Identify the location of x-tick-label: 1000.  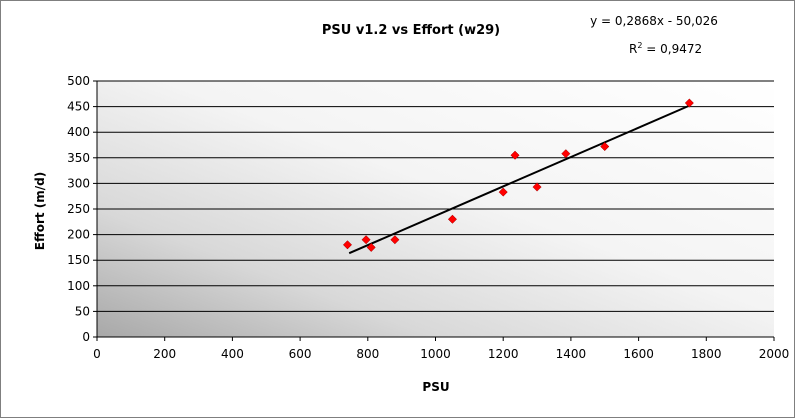
(435, 354).